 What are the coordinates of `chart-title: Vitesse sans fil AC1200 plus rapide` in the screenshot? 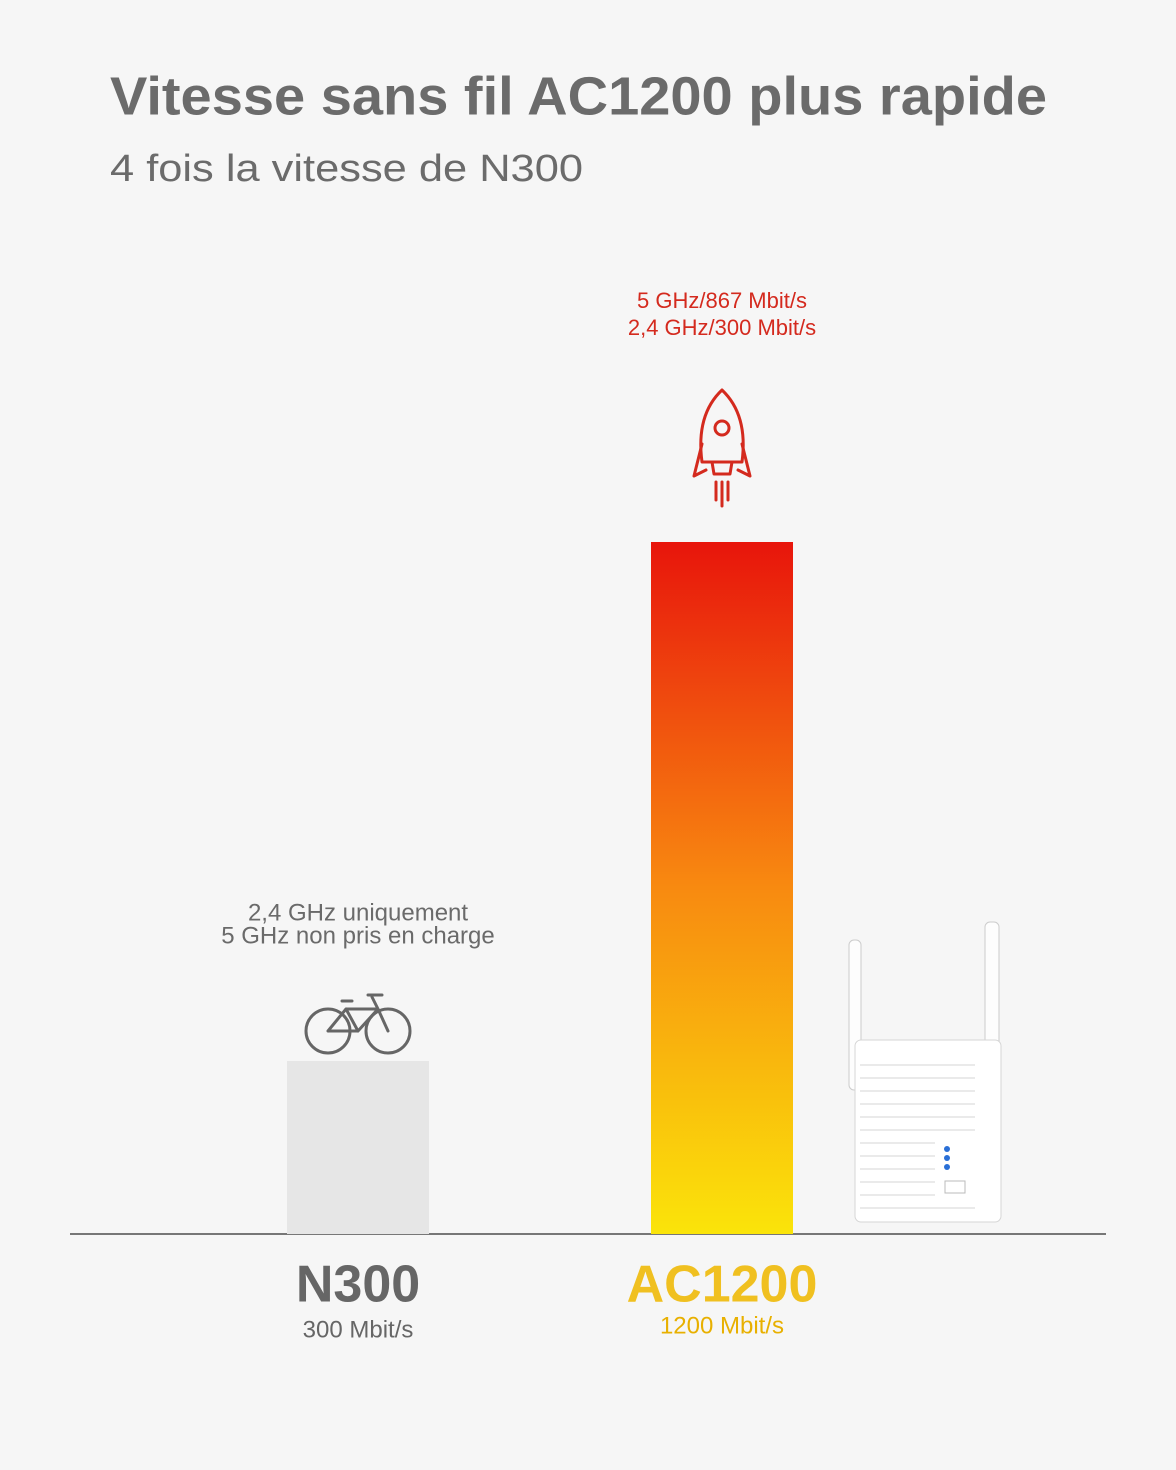 It's located at (578, 96).